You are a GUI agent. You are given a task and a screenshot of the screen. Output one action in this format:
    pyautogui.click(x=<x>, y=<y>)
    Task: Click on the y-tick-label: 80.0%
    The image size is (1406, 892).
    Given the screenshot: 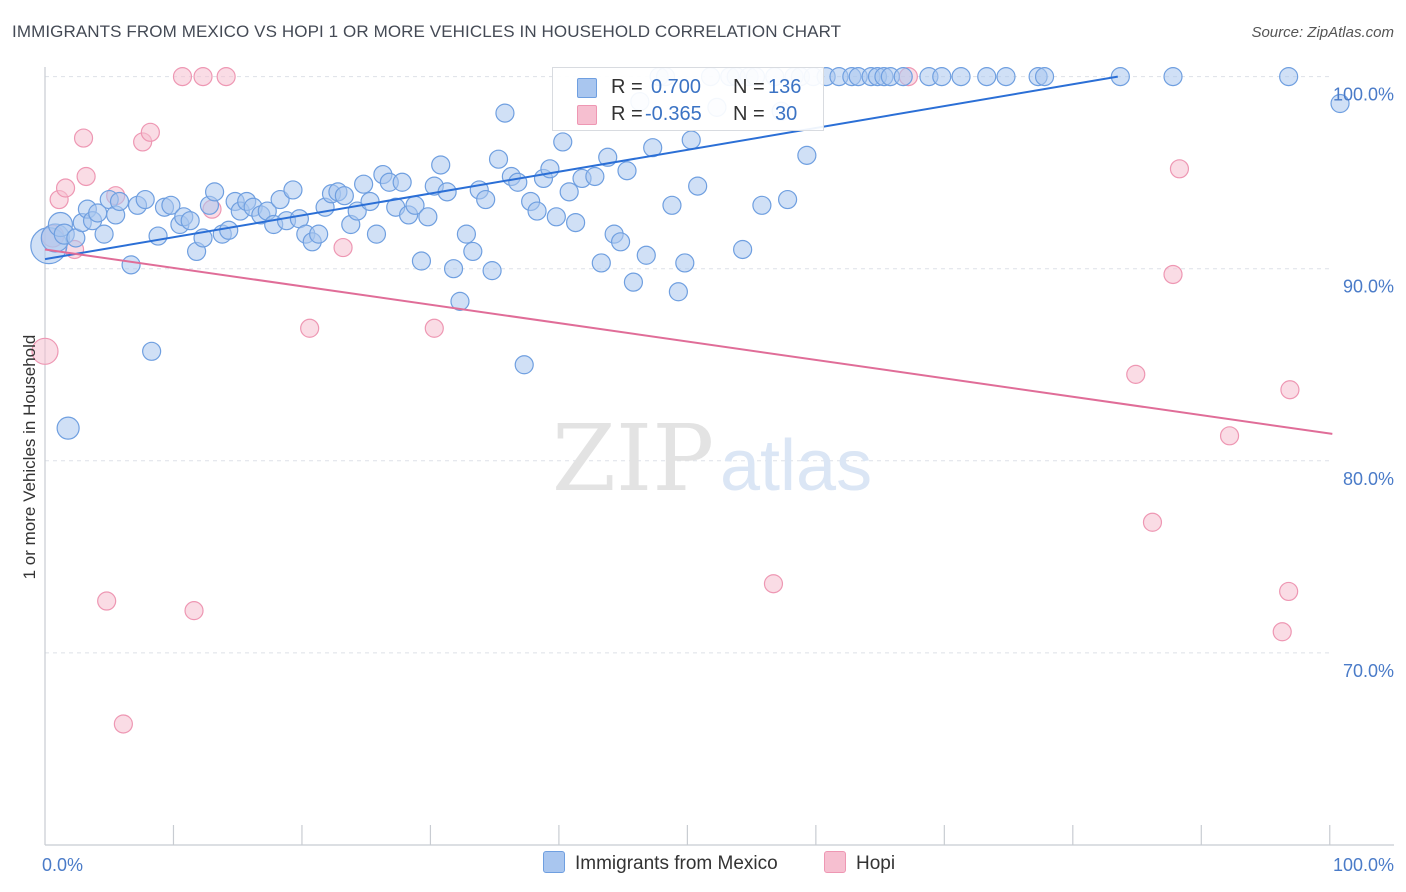 What is the action you would take?
    pyautogui.click(x=1368, y=479)
    